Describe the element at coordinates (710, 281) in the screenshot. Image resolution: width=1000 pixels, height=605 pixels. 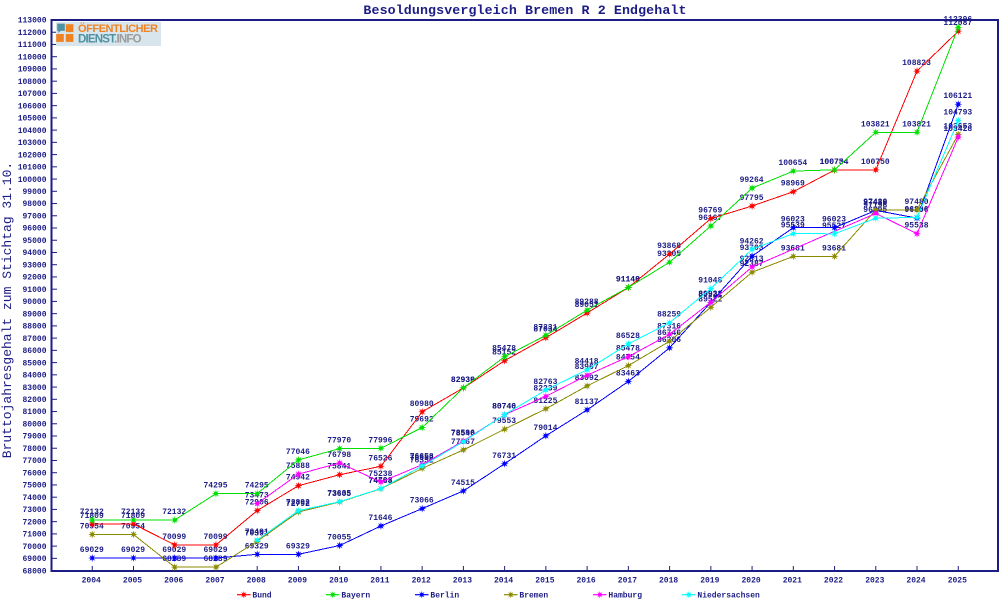
I see `svg-text: 91048` at that location.